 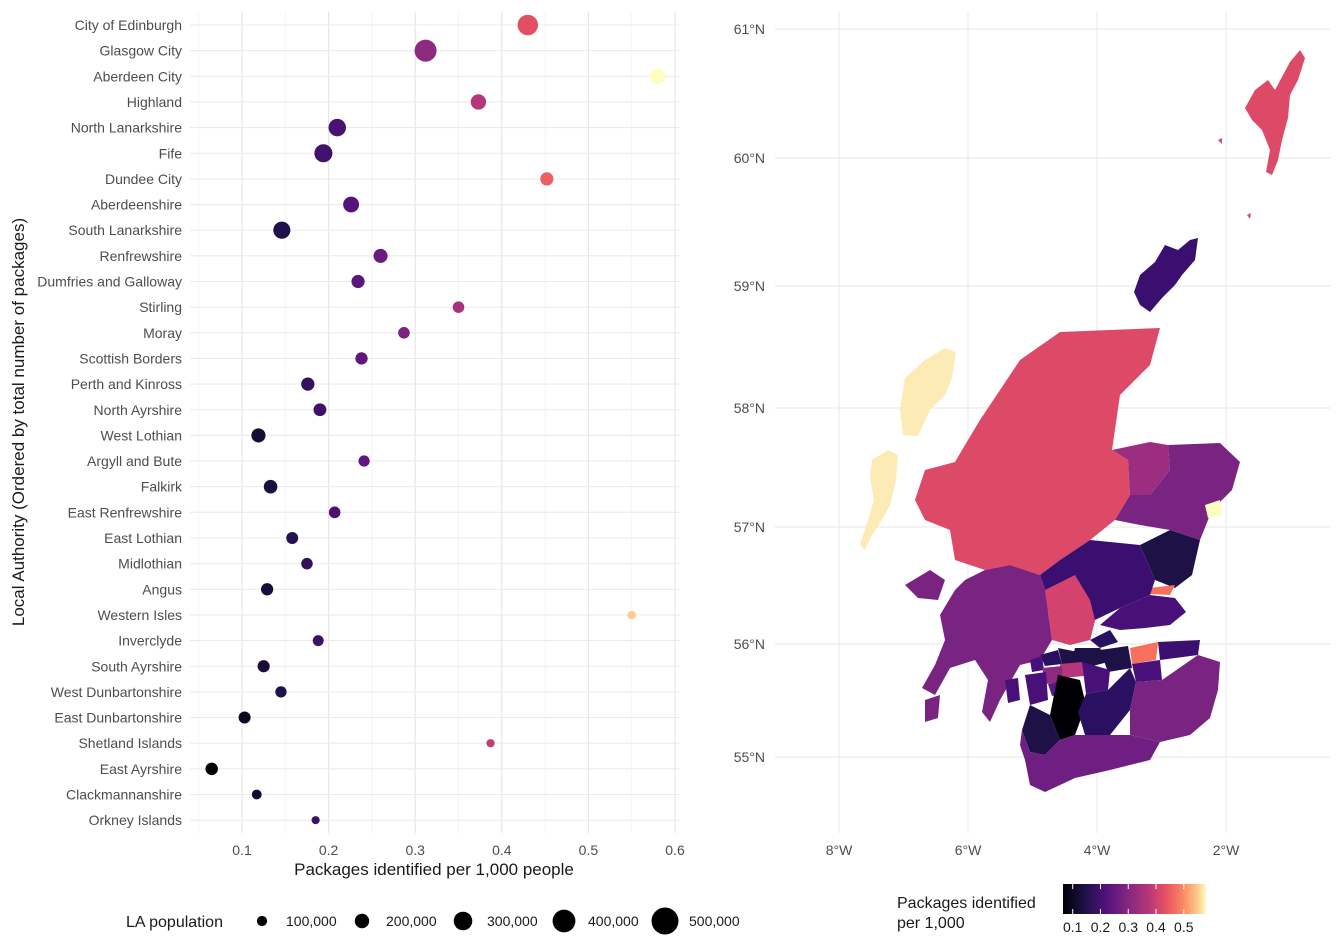 I want to click on region-west-dunbartonshire, so click(x=1051, y=658).